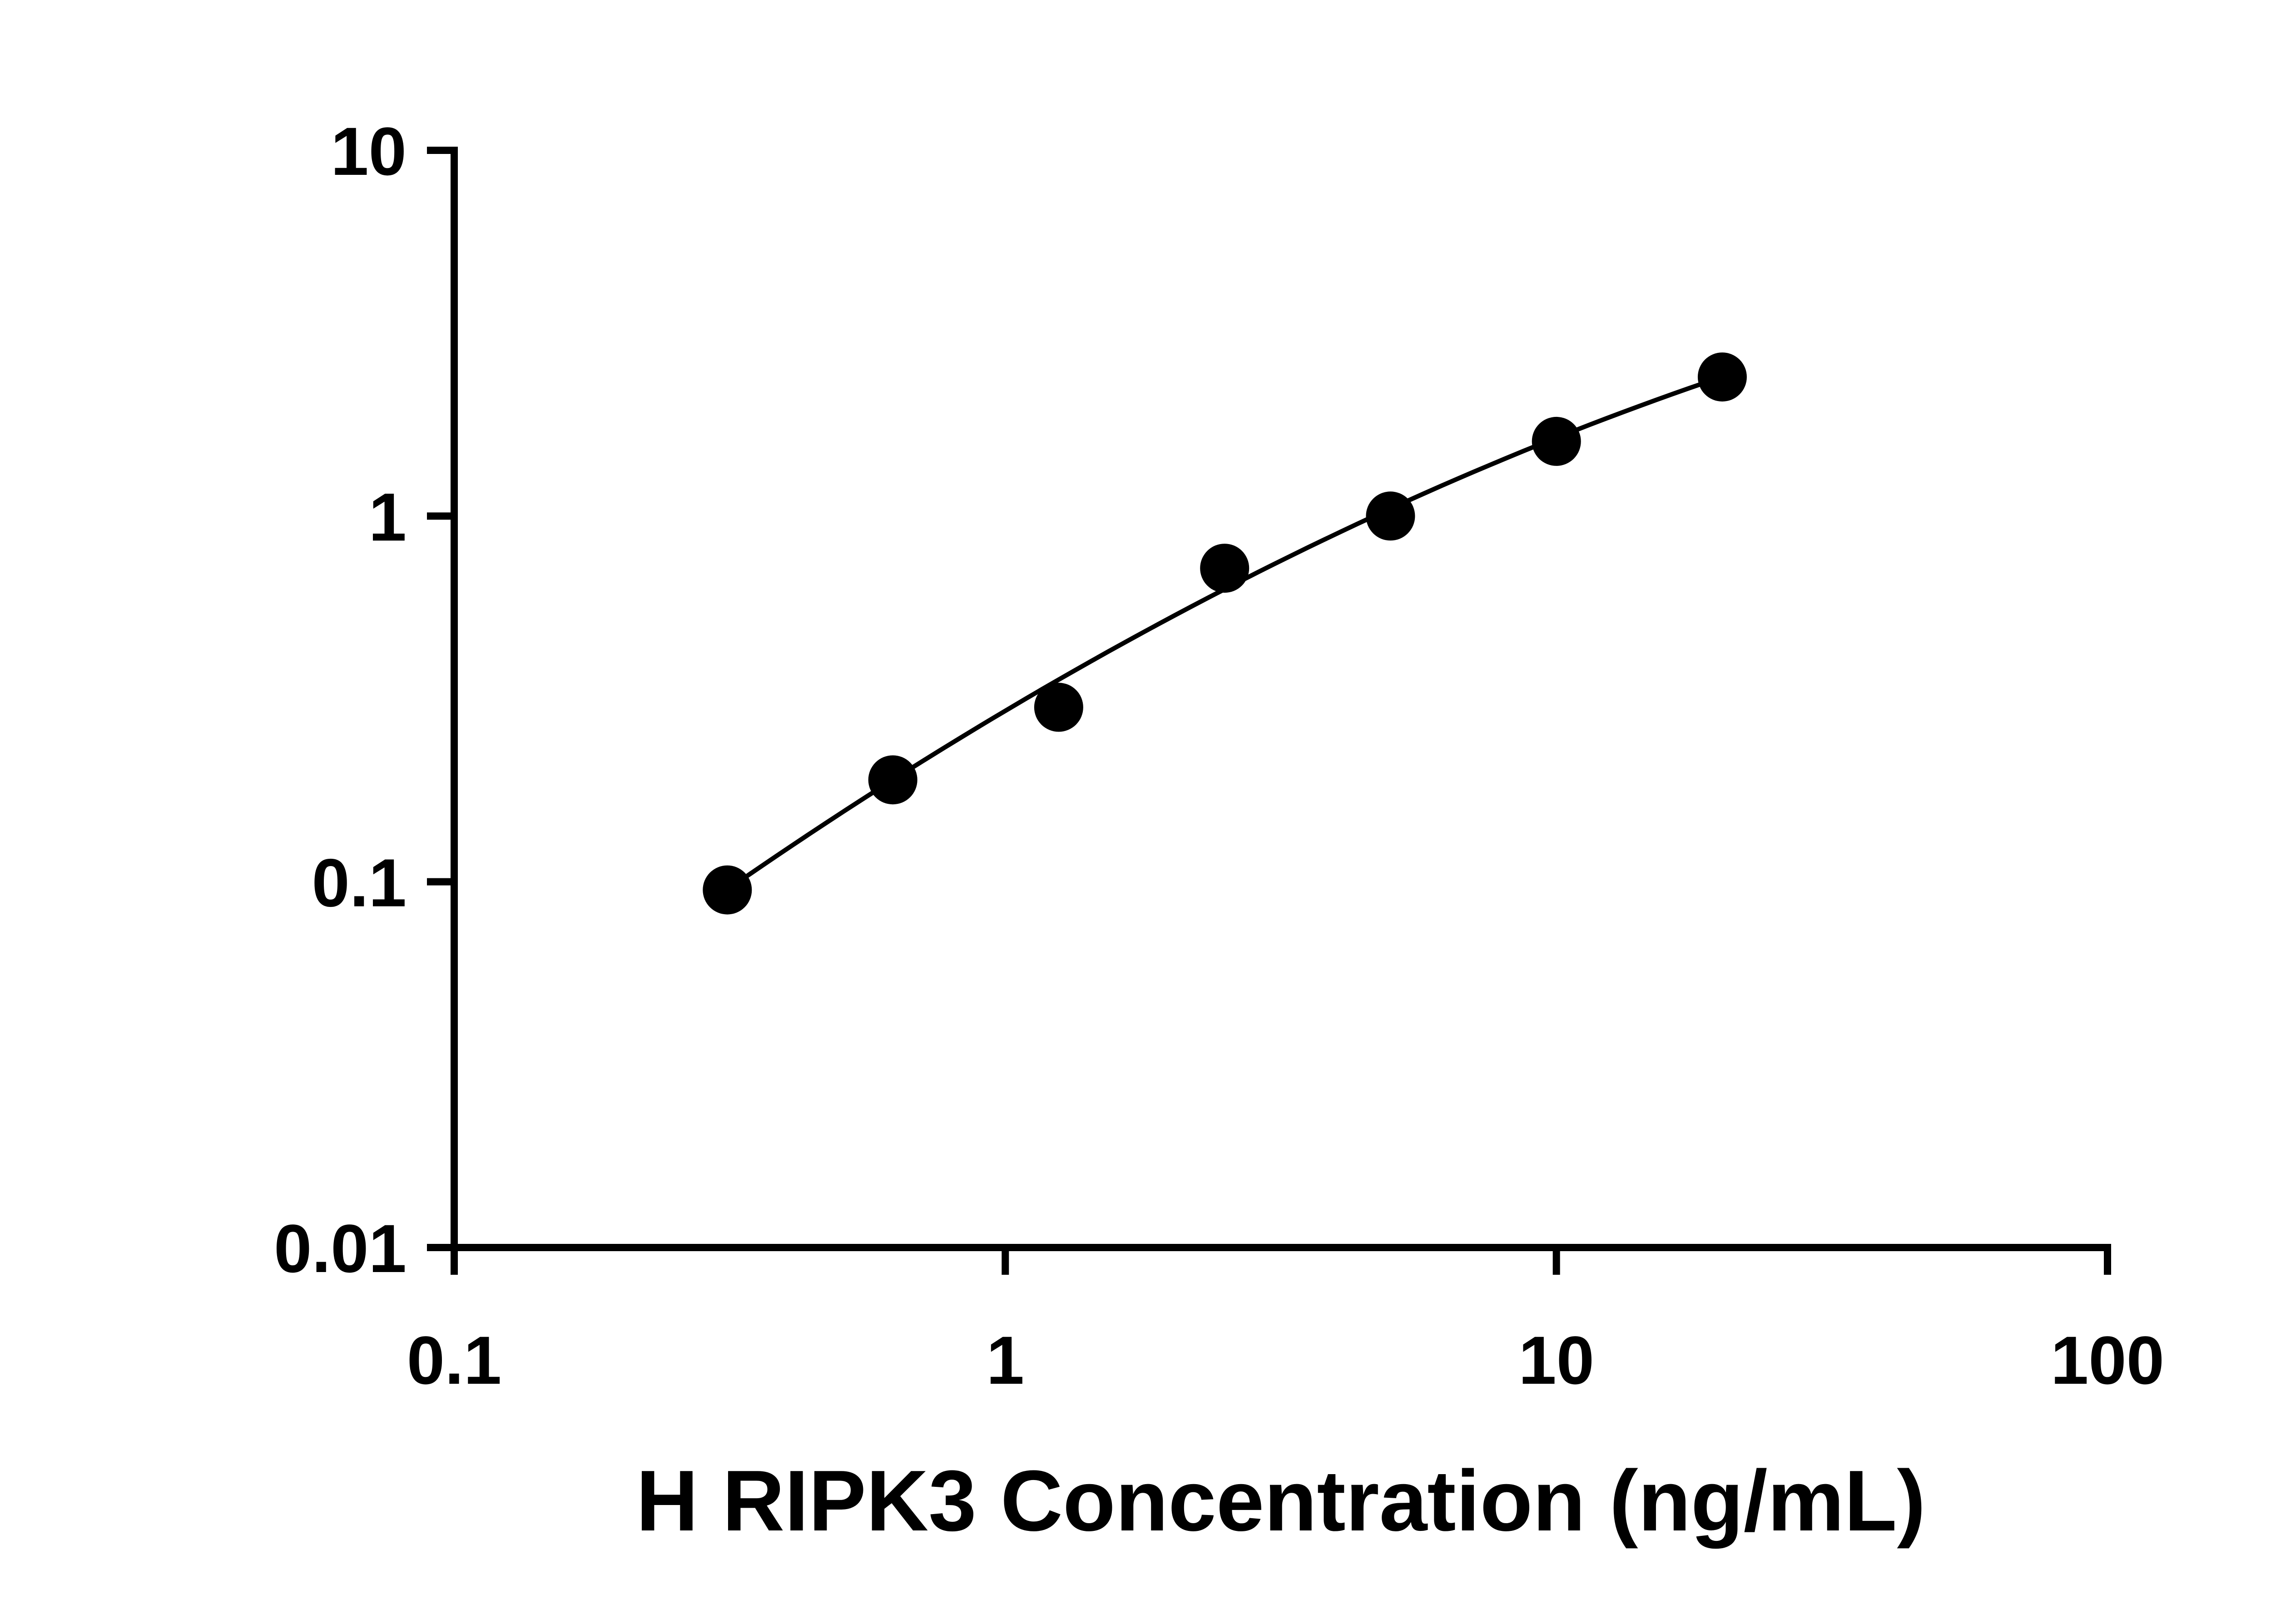 The height and width of the screenshot is (1624, 2271). Describe the element at coordinates (454, 1360) in the screenshot. I see `x-tick-label: 0.1` at that location.